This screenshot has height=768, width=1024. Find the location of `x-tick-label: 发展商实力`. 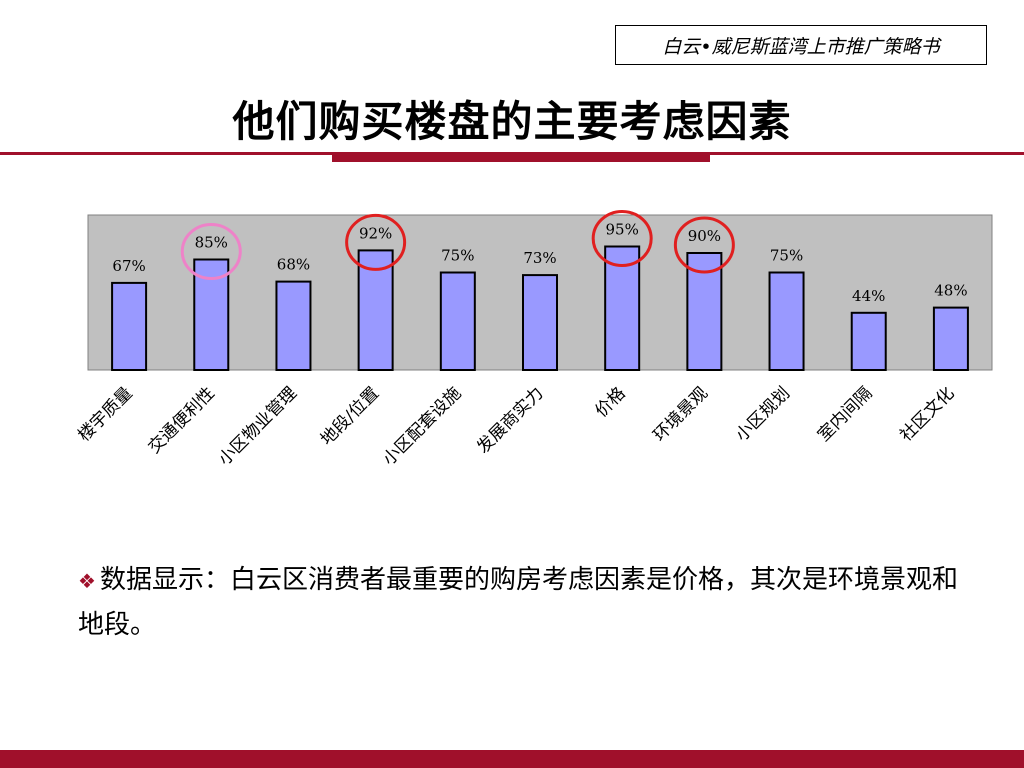

x-tick-label: 发展商实力 is located at coordinates (510, 420).